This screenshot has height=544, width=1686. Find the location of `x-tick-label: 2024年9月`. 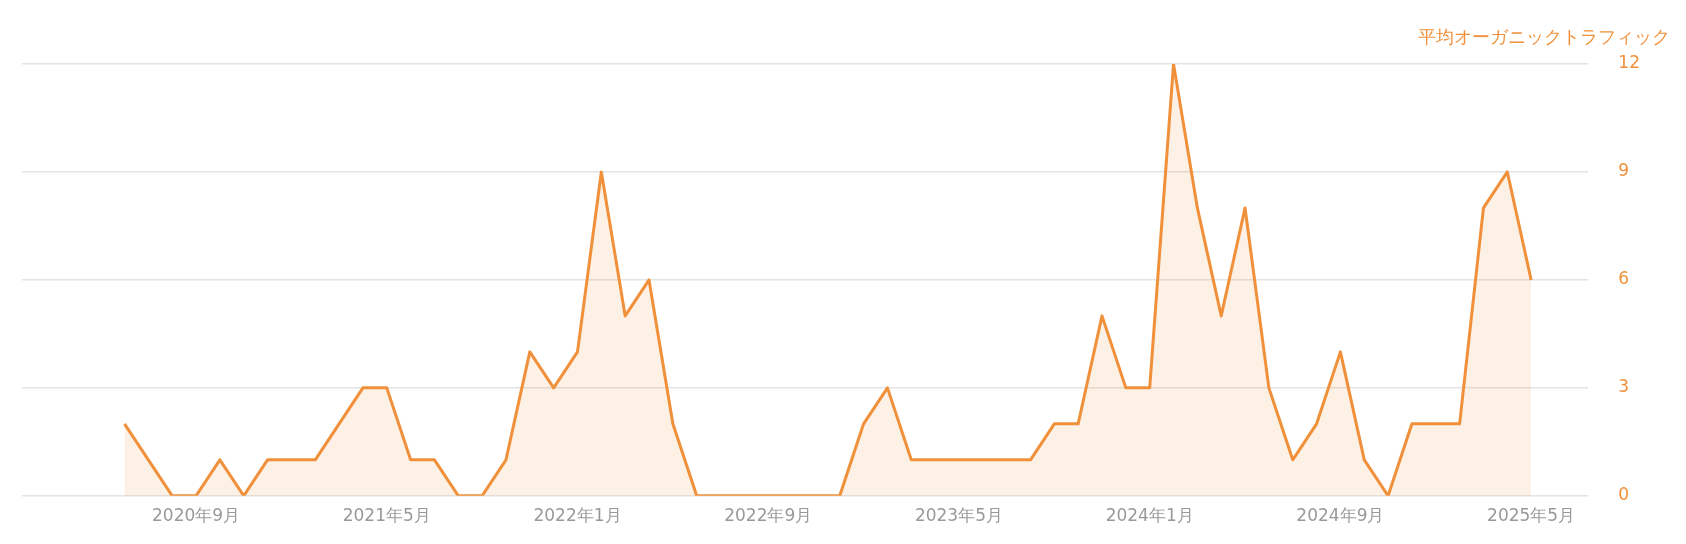

x-tick-label: 2024年9月 is located at coordinates (1340, 515).